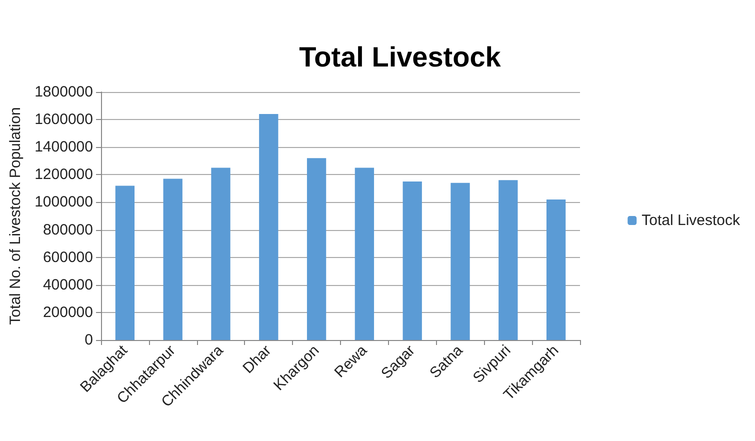  I want to click on legend-label: Total Livestock, so click(691, 220).